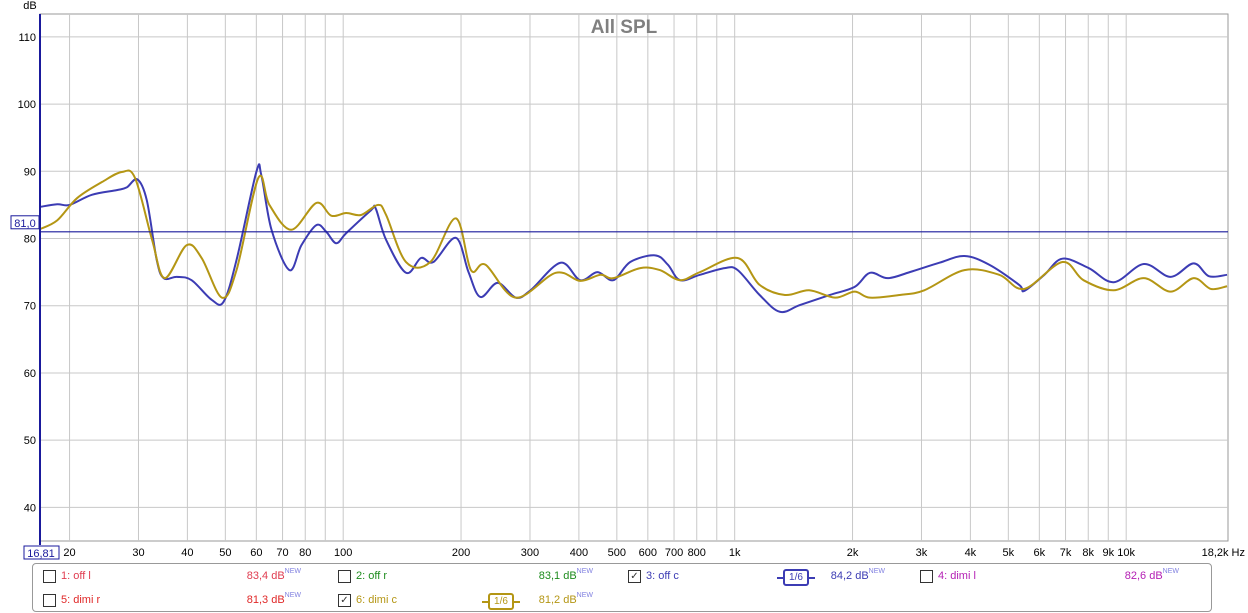 The image size is (1248, 613). Describe the element at coordinates (674, 553) in the screenshot. I see `x-tick-label: 700` at that location.